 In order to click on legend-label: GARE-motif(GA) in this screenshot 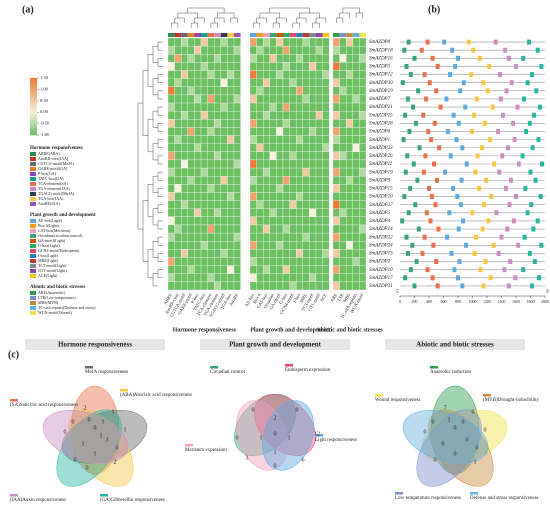, I will do `click(53, 168)`.